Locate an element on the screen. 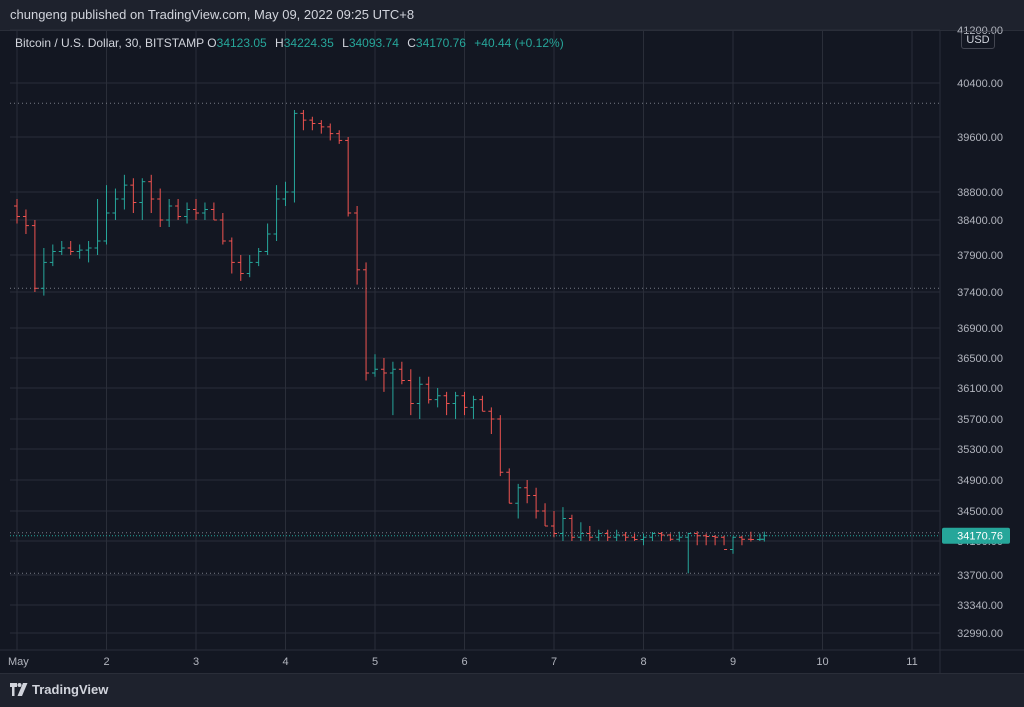  open-value: 34123.05 is located at coordinates (241, 43).